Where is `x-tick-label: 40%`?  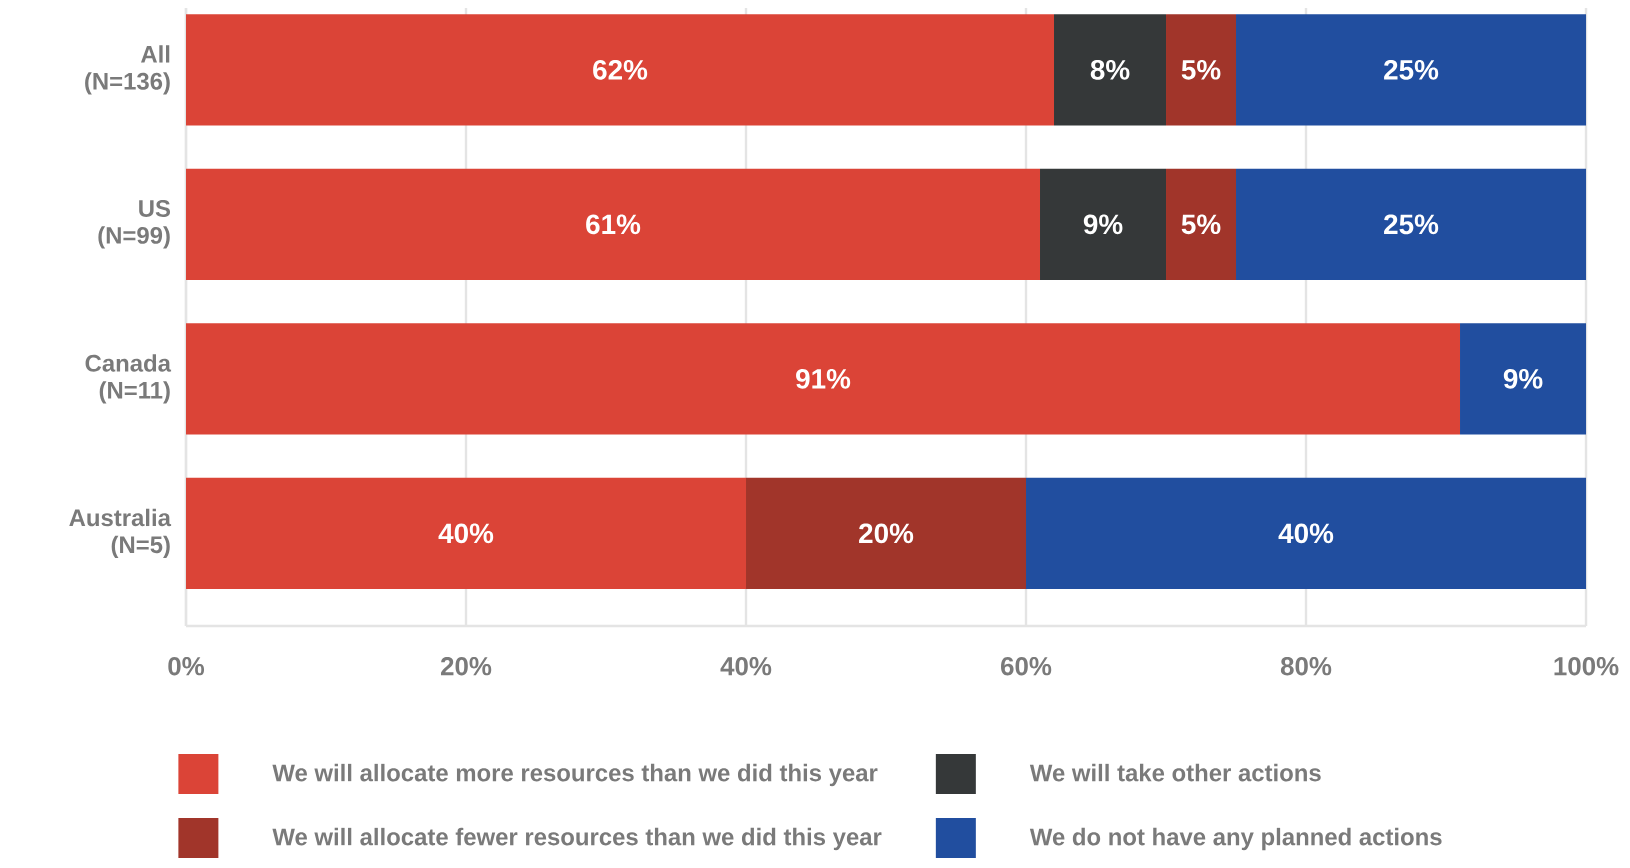 x-tick-label: 40% is located at coordinates (746, 666).